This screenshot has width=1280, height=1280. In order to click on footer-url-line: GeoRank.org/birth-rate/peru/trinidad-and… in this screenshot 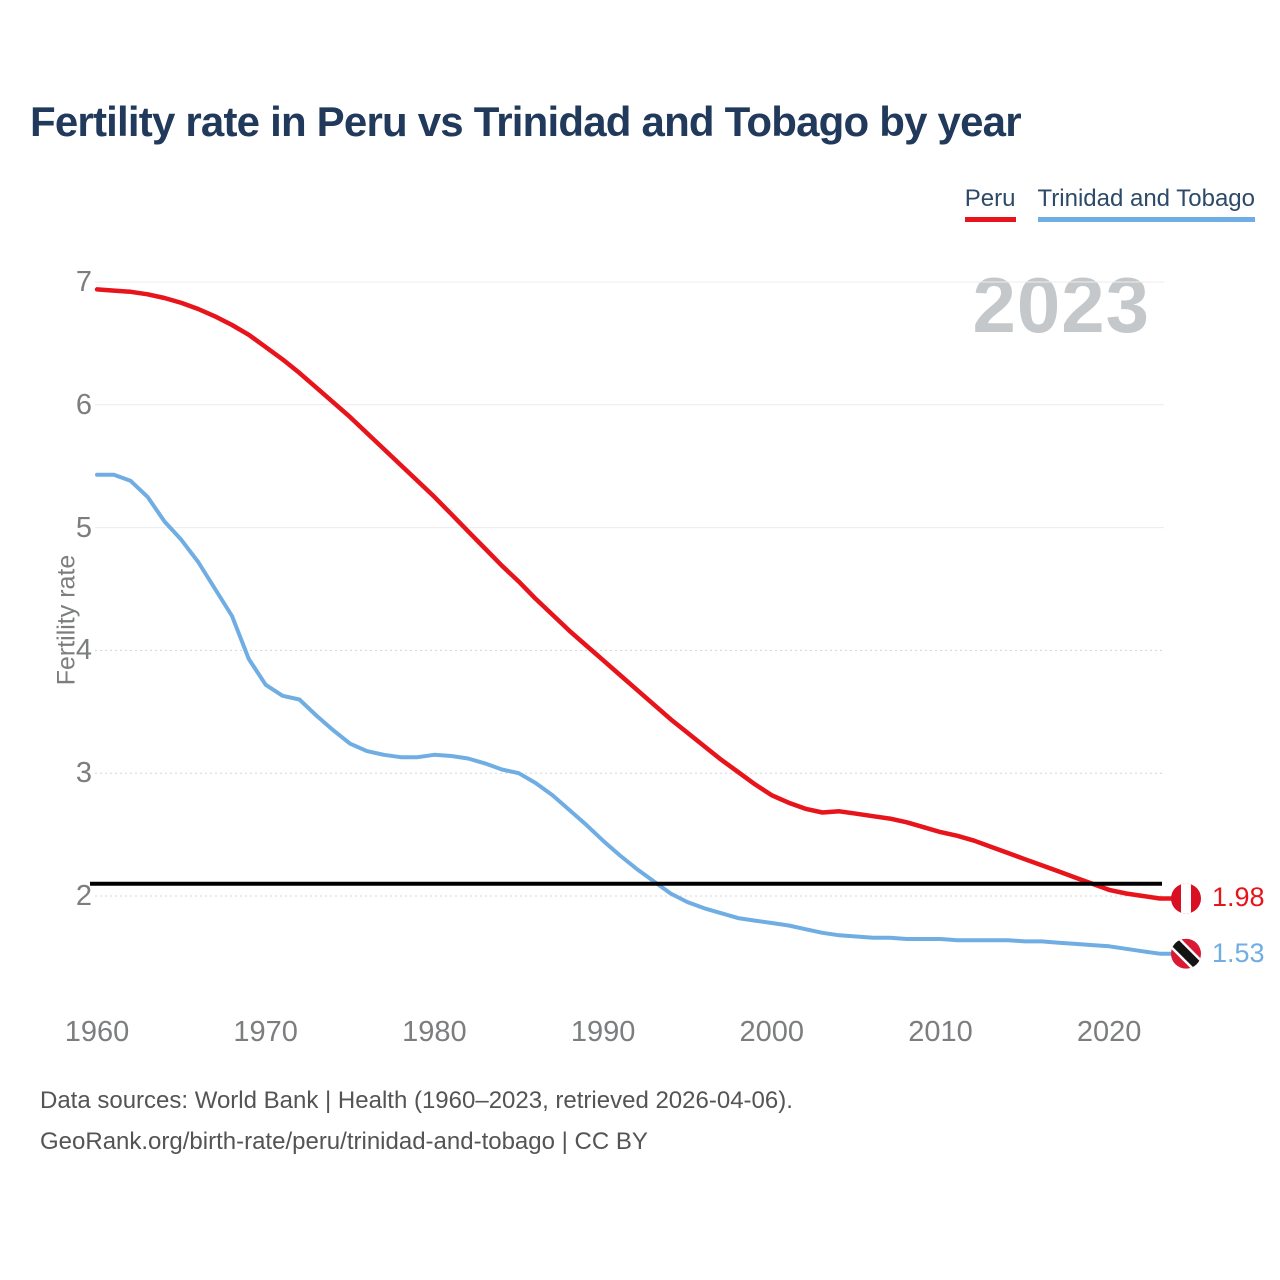, I will do `click(344, 1141)`.